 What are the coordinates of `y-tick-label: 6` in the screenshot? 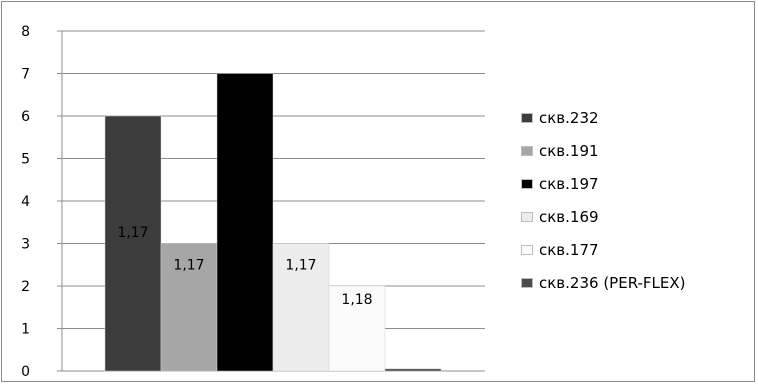 It's located at (25, 117).